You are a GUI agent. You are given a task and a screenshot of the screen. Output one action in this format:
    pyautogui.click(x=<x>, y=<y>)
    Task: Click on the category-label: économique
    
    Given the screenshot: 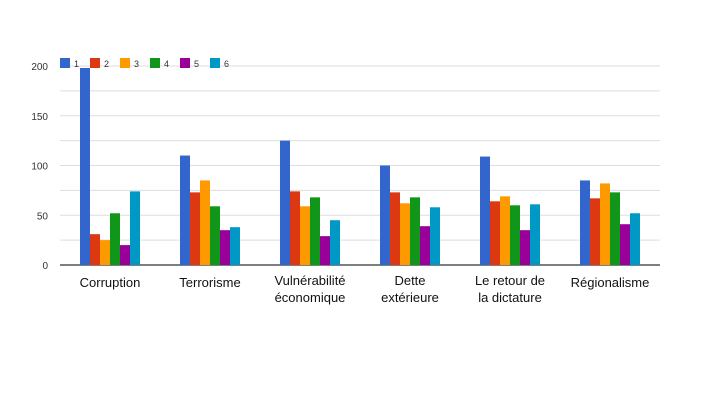 What is the action you would take?
    pyautogui.click(x=310, y=297)
    